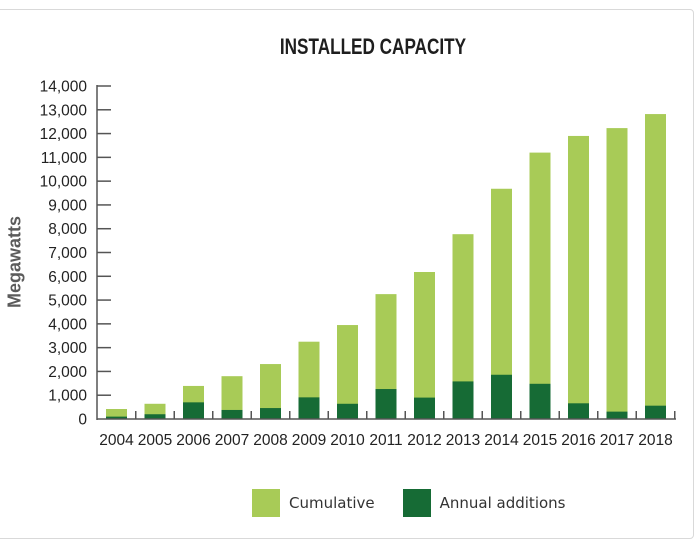 Image resolution: width=698 pixels, height=539 pixels. What do you see at coordinates (64, 134) in the screenshot?
I see `y-tick-label: 12,000` at bounding box center [64, 134].